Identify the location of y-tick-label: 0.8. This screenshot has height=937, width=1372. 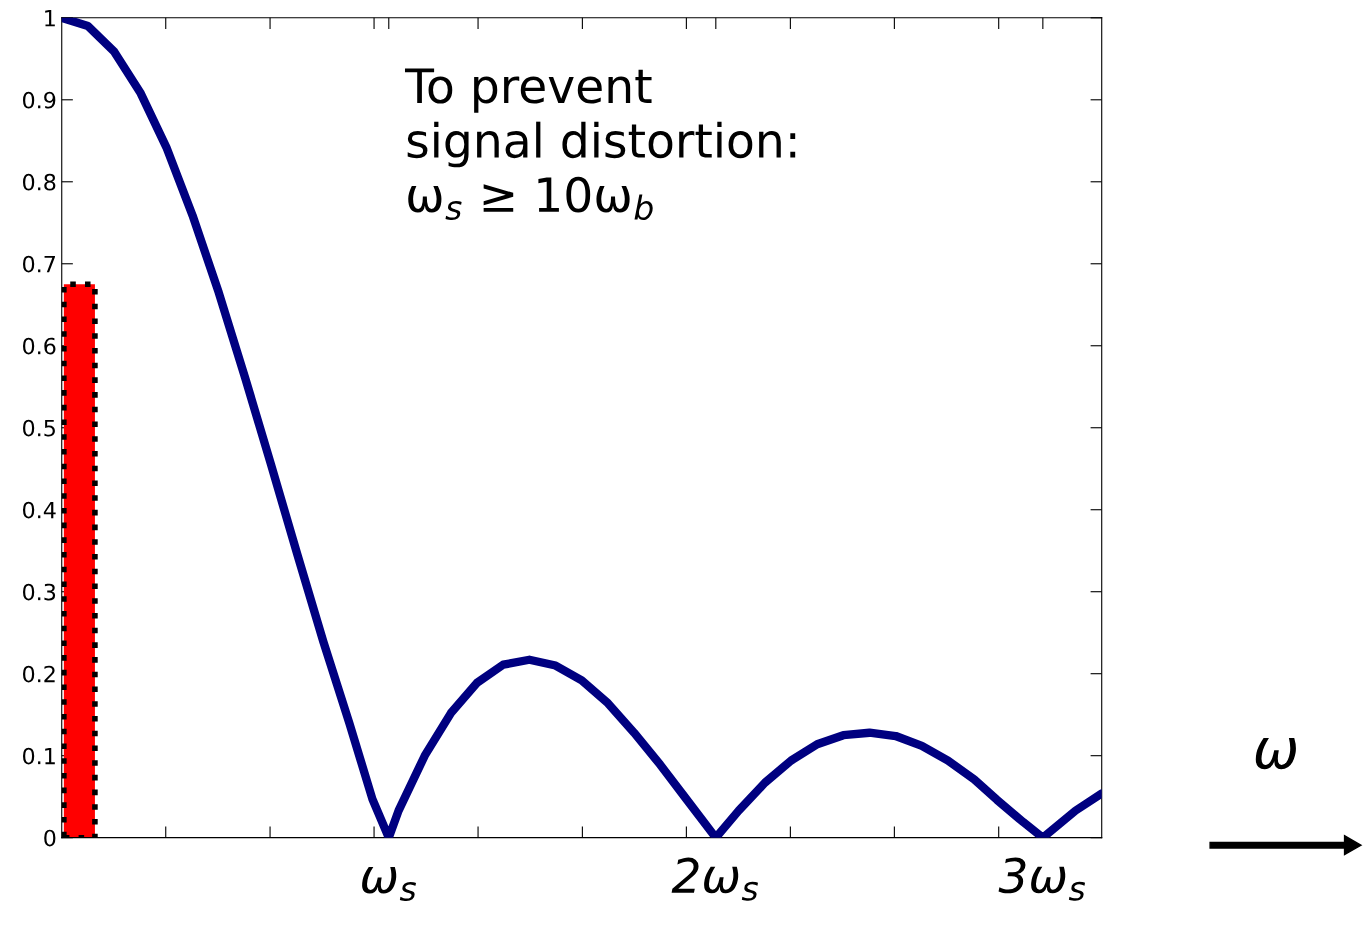
(39, 182).